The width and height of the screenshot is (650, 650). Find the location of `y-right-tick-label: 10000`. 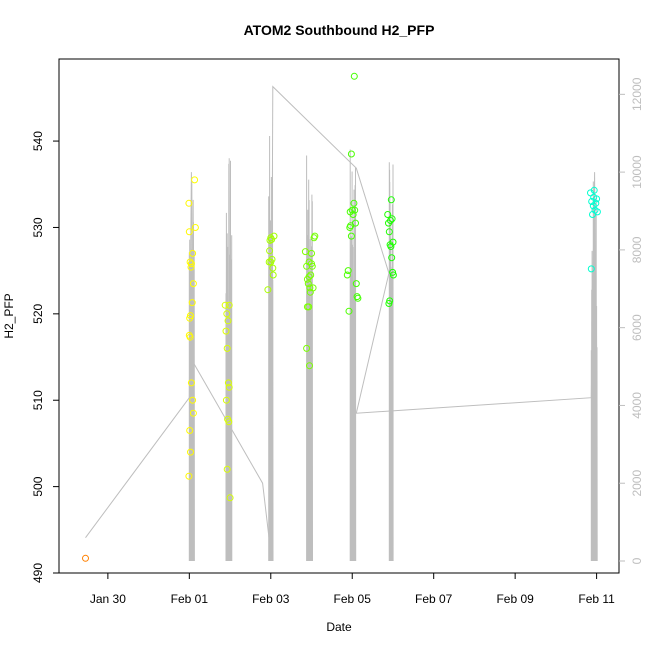

y-right-tick-label: 10000 is located at coordinates (637, 172).